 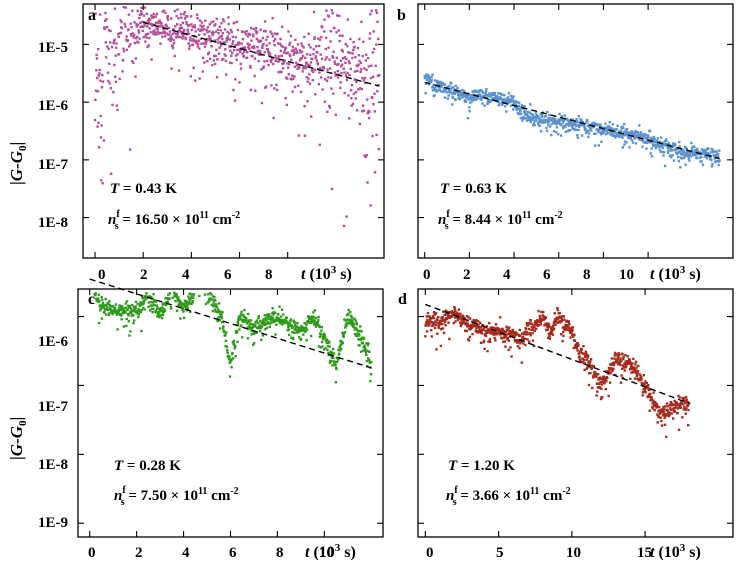 What do you see at coordinates (500, 553) in the screenshot?
I see `xtick-label: 5` at bounding box center [500, 553].